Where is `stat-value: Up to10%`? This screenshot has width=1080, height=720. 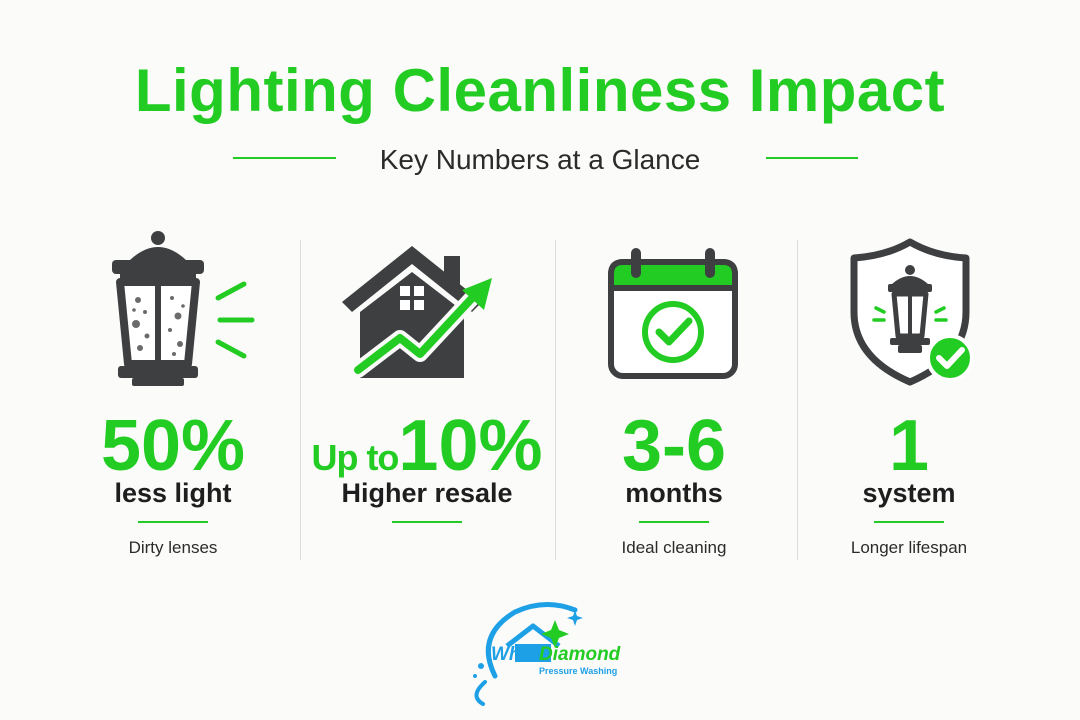
stat-value: Up to10% is located at coordinates (427, 452).